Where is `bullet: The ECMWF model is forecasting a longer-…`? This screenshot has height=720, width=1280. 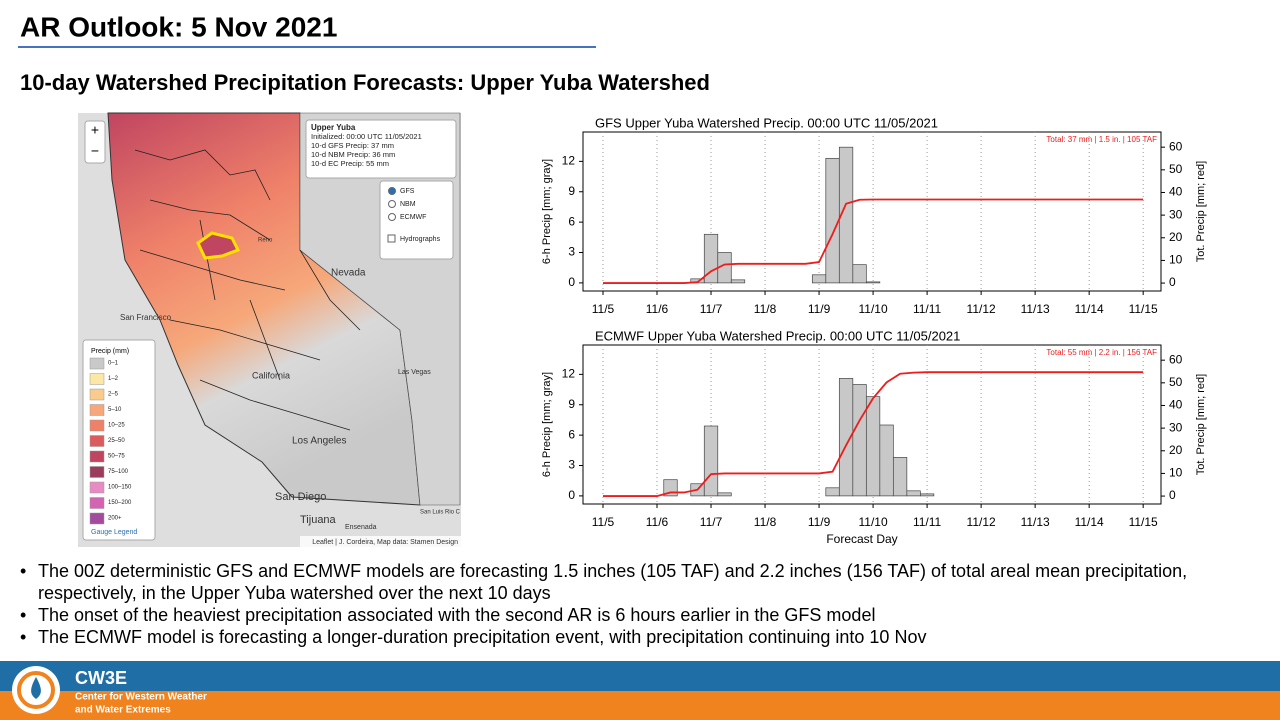 bullet: The ECMWF model is forecasting a longer-… is located at coordinates (643, 637).